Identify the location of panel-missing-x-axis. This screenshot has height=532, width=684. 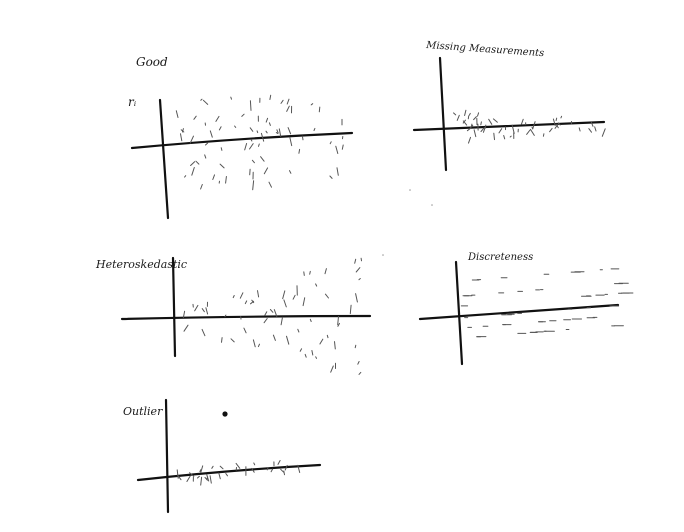
(509, 126).